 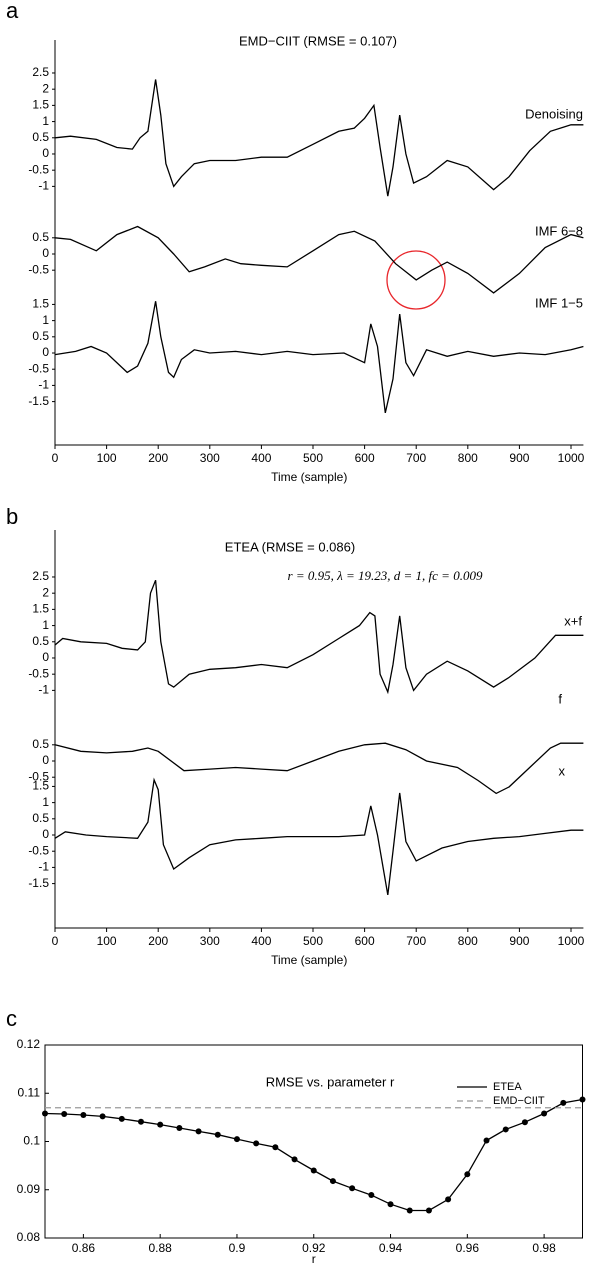 I want to click on panel-letter: a, so click(x=12, y=11).